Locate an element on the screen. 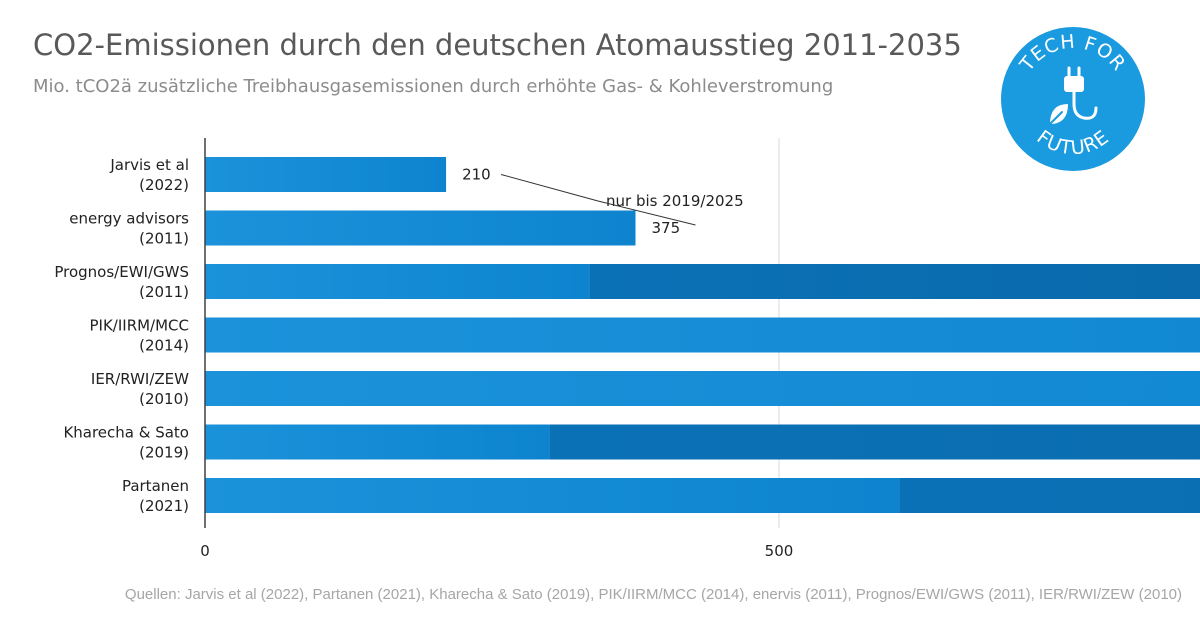  category-label-year: (2022) is located at coordinates (164, 185).